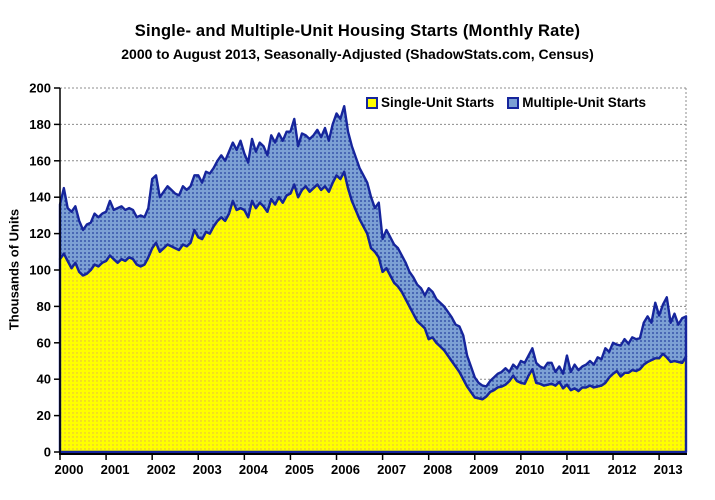  Describe the element at coordinates (40, 233) in the screenshot. I see `svg-text: 120` at that location.